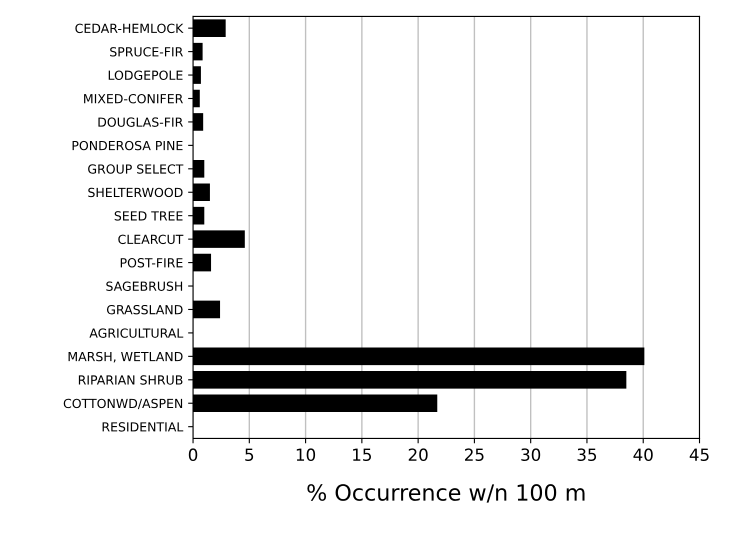  I want to click on y-tick-label: MARSH, WETLAND, so click(125, 357).